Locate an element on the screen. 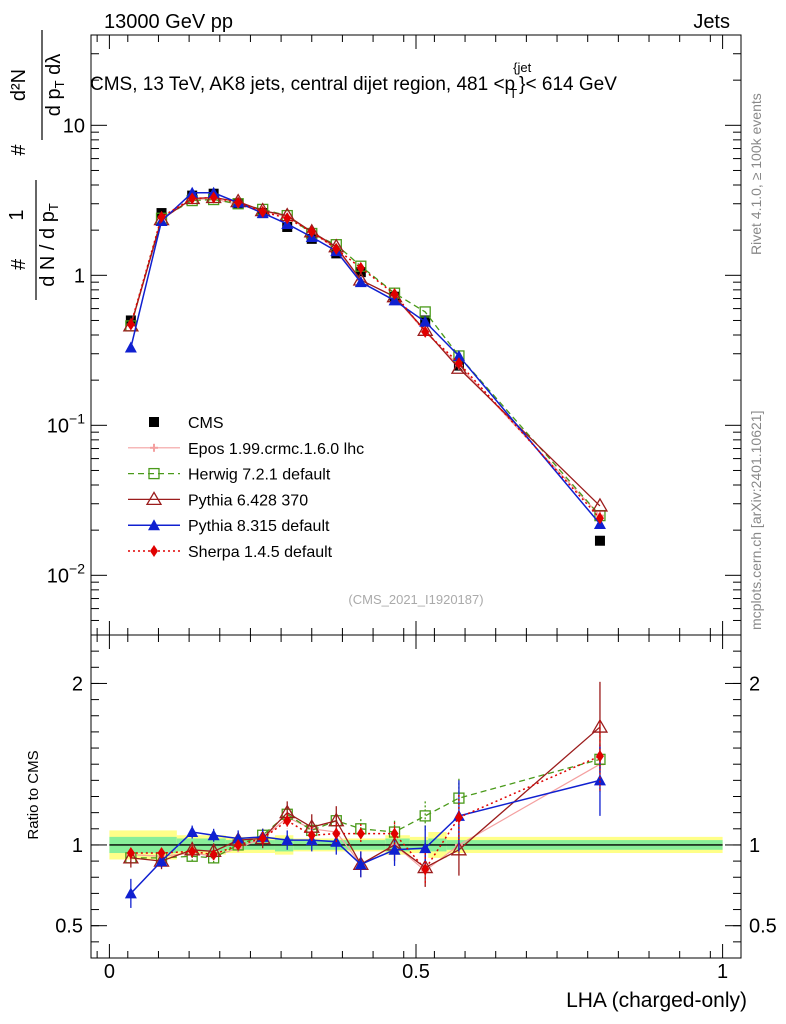 Image resolution: width=786 pixels, height=1024 pixels. ratio-y-tick-label: 2 is located at coordinates (77, 684).